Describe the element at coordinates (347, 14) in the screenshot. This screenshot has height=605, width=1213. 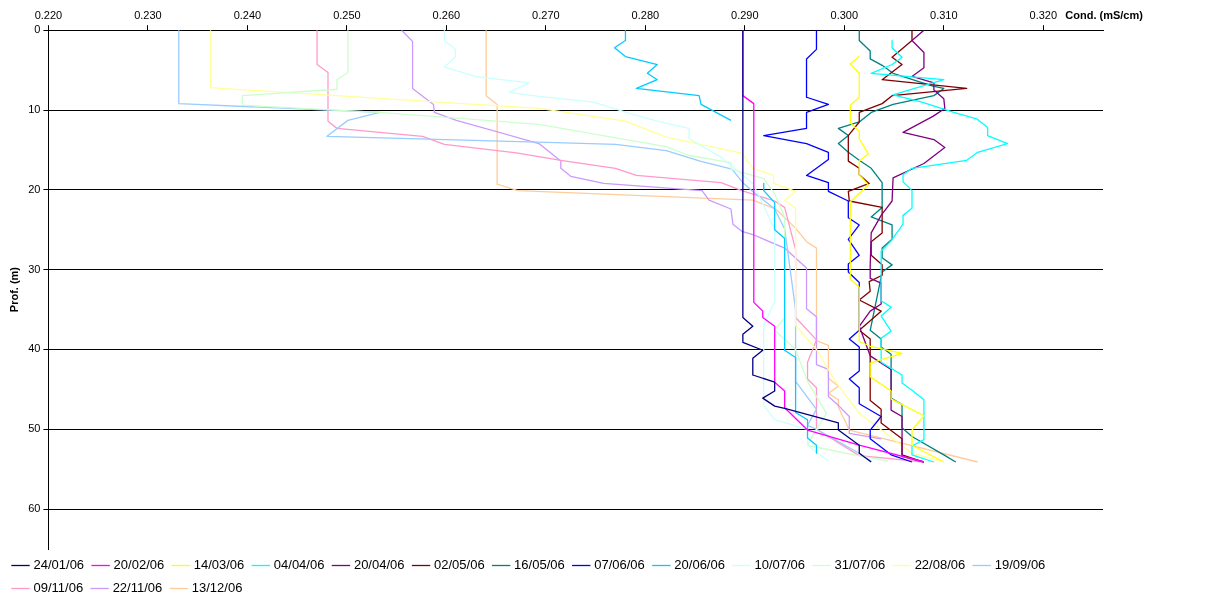
I see `x-tick-label: 0.250` at that location.